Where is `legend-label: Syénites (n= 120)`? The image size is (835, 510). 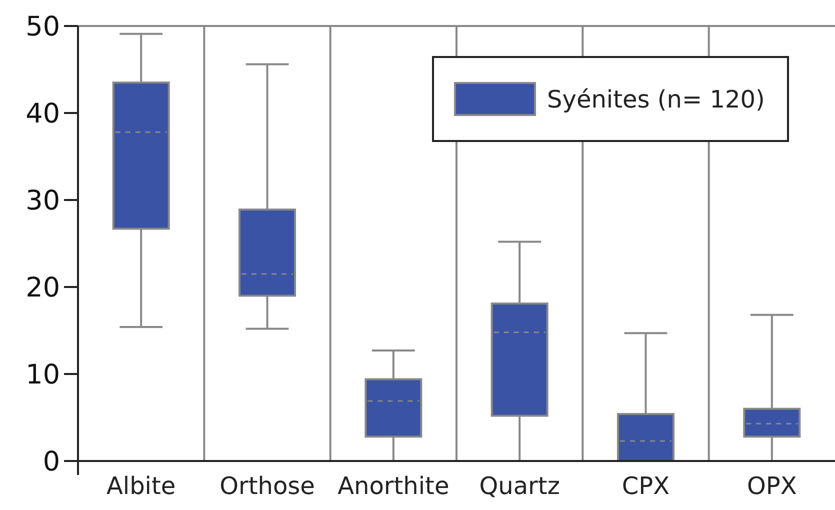 legend-label: Syénites (n= 120) is located at coordinates (656, 99).